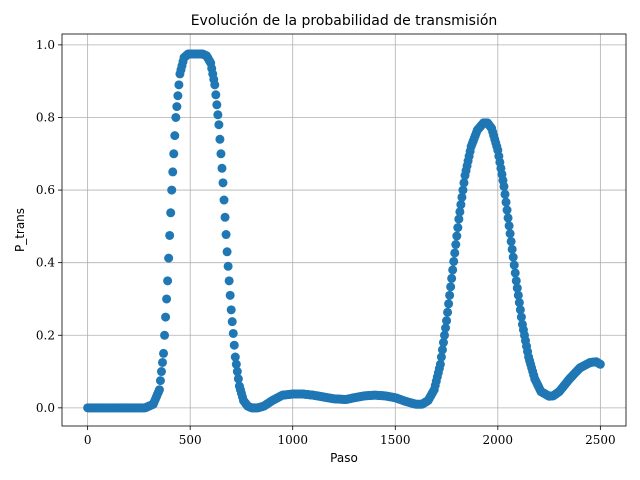 The height and width of the screenshot is (480, 640). I want to click on x-tick-label: 0, so click(88, 440).